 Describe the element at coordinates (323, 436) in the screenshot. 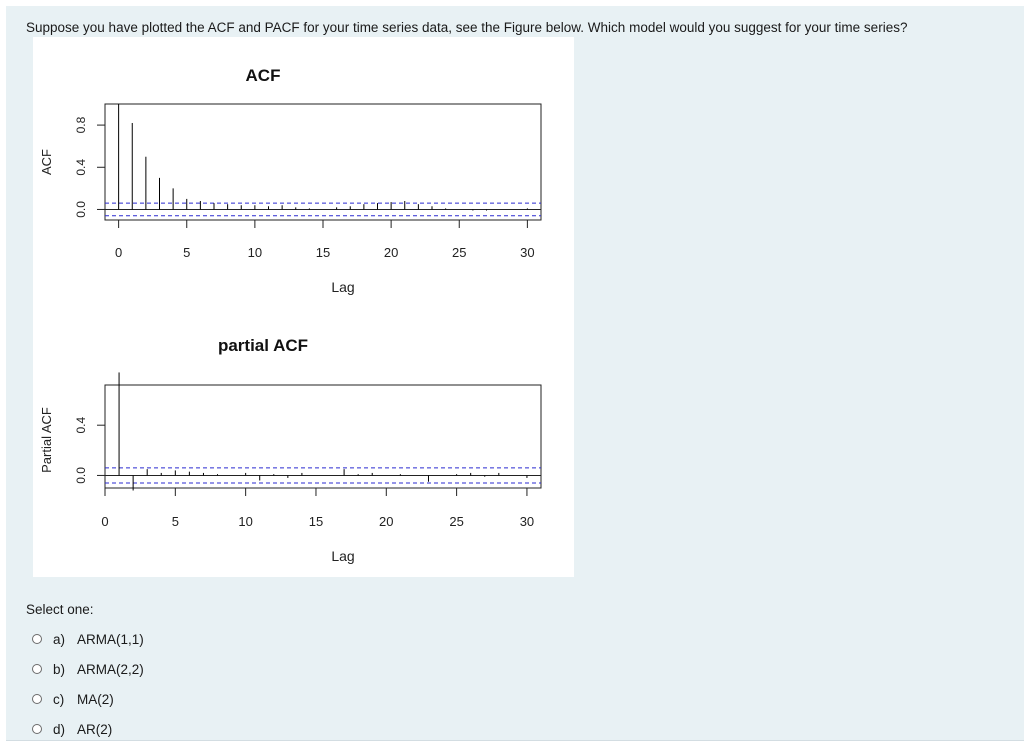

I see `pacf-plot-frame` at that location.